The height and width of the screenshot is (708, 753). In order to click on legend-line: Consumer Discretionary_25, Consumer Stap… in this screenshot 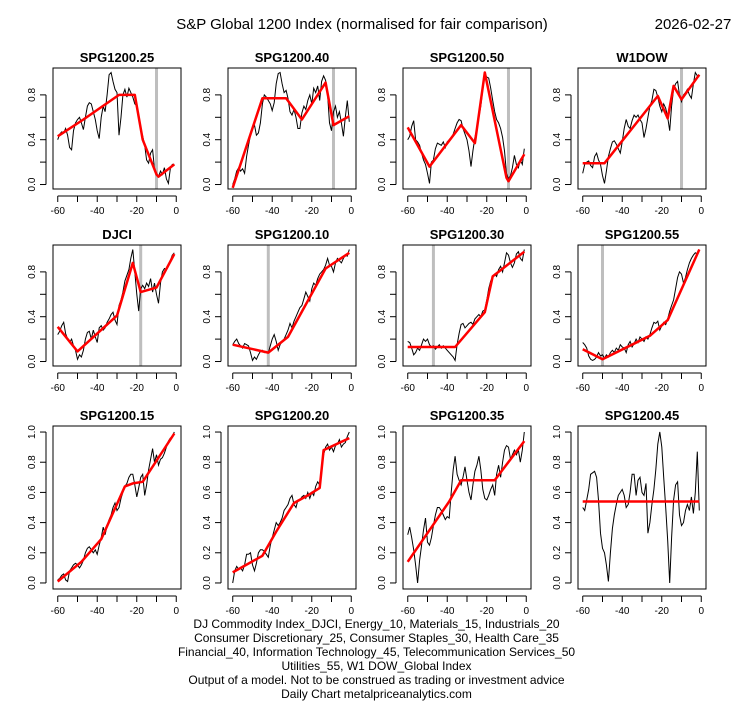, I will do `click(376, 638)`.